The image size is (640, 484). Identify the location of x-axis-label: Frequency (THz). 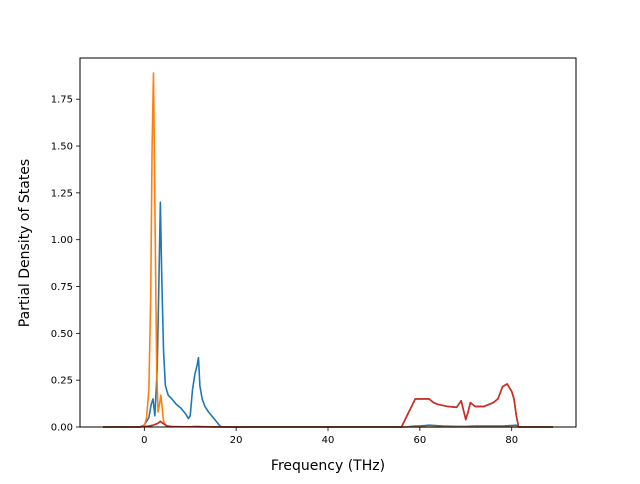
(328, 466).